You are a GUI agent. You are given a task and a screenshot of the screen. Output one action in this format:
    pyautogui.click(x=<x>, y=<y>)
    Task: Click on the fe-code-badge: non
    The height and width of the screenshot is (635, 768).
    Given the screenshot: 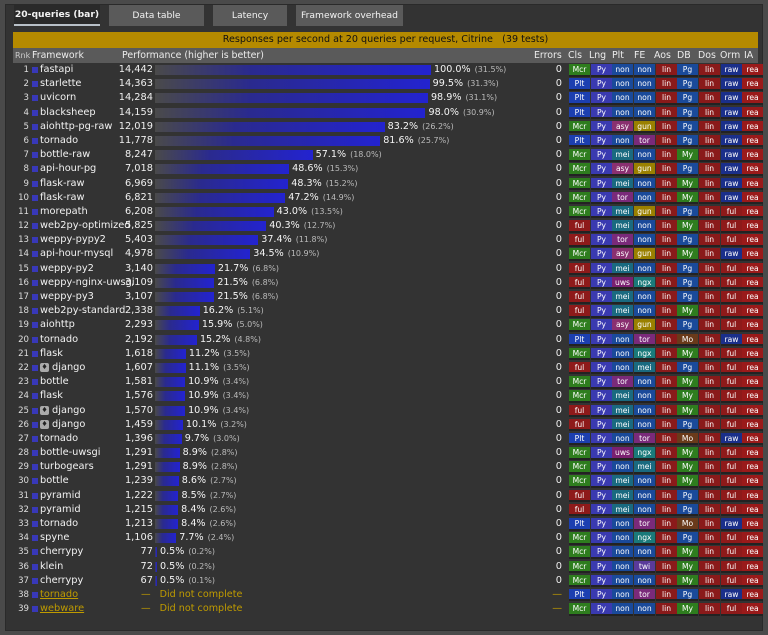 What is the action you would take?
    pyautogui.click(x=644, y=70)
    